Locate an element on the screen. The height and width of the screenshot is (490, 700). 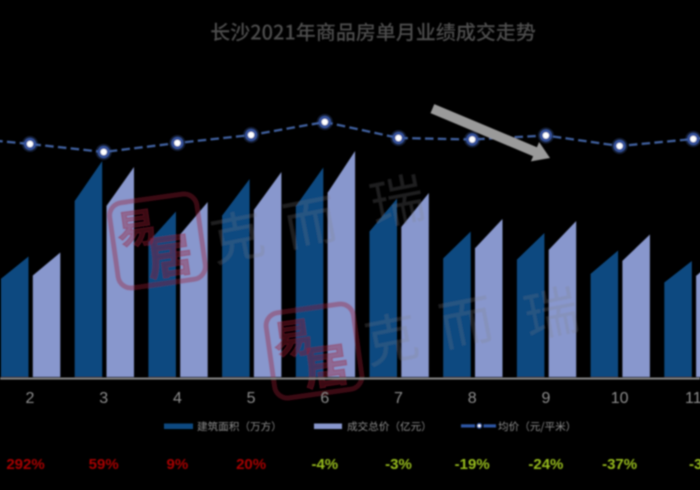
svg-text: 4 is located at coordinates (177, 398).